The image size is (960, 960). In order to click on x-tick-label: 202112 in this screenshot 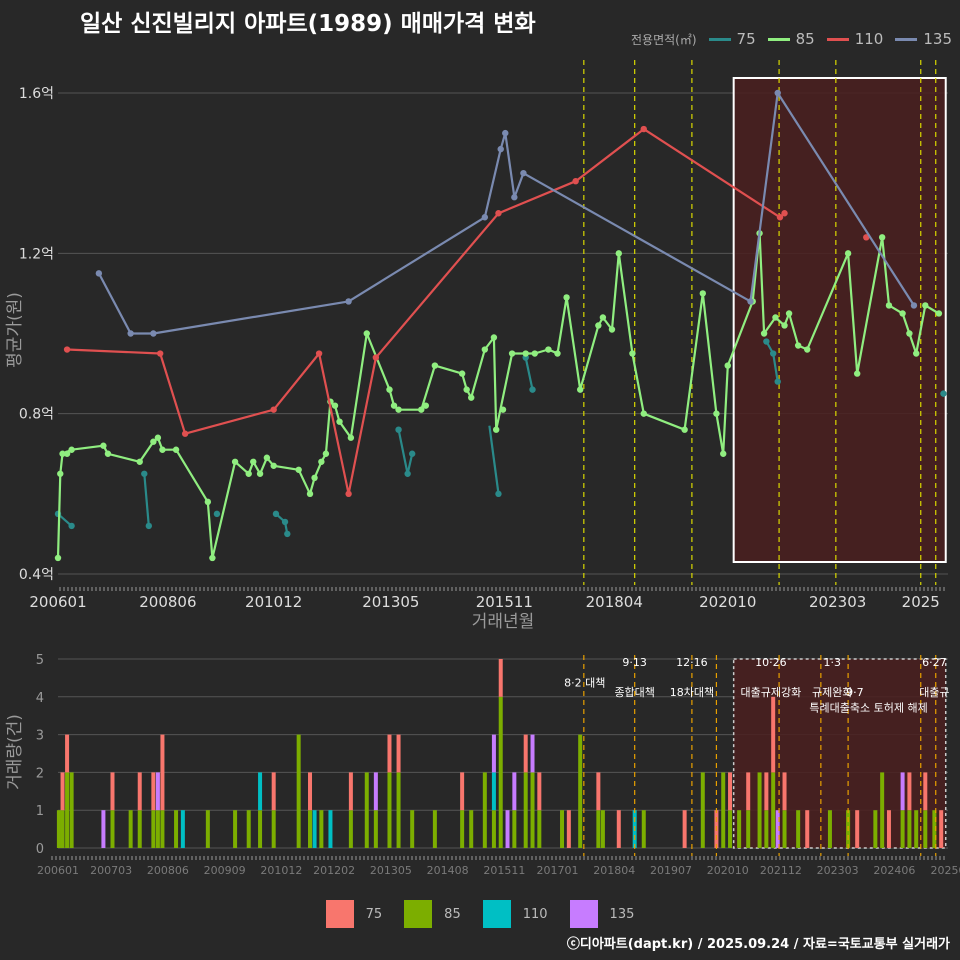, I will do `click(781, 870)`.